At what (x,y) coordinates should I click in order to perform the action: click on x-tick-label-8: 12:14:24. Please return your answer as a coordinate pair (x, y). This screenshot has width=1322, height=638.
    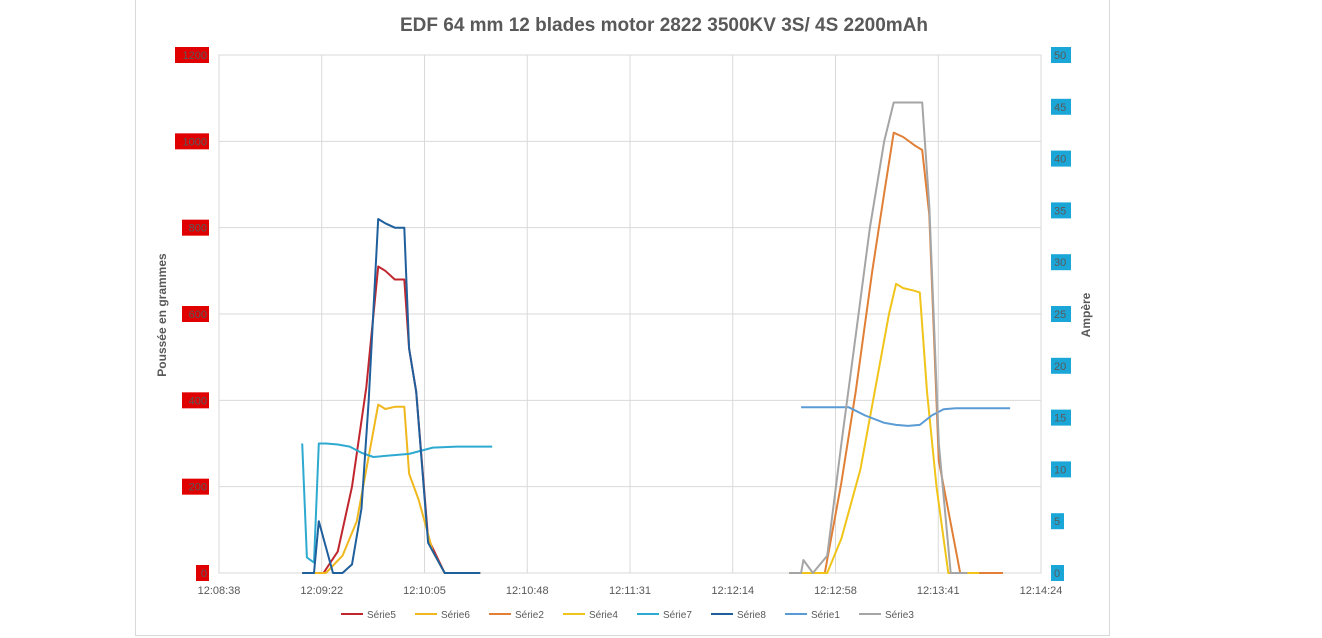
    Looking at the image, I should click on (1041, 591).